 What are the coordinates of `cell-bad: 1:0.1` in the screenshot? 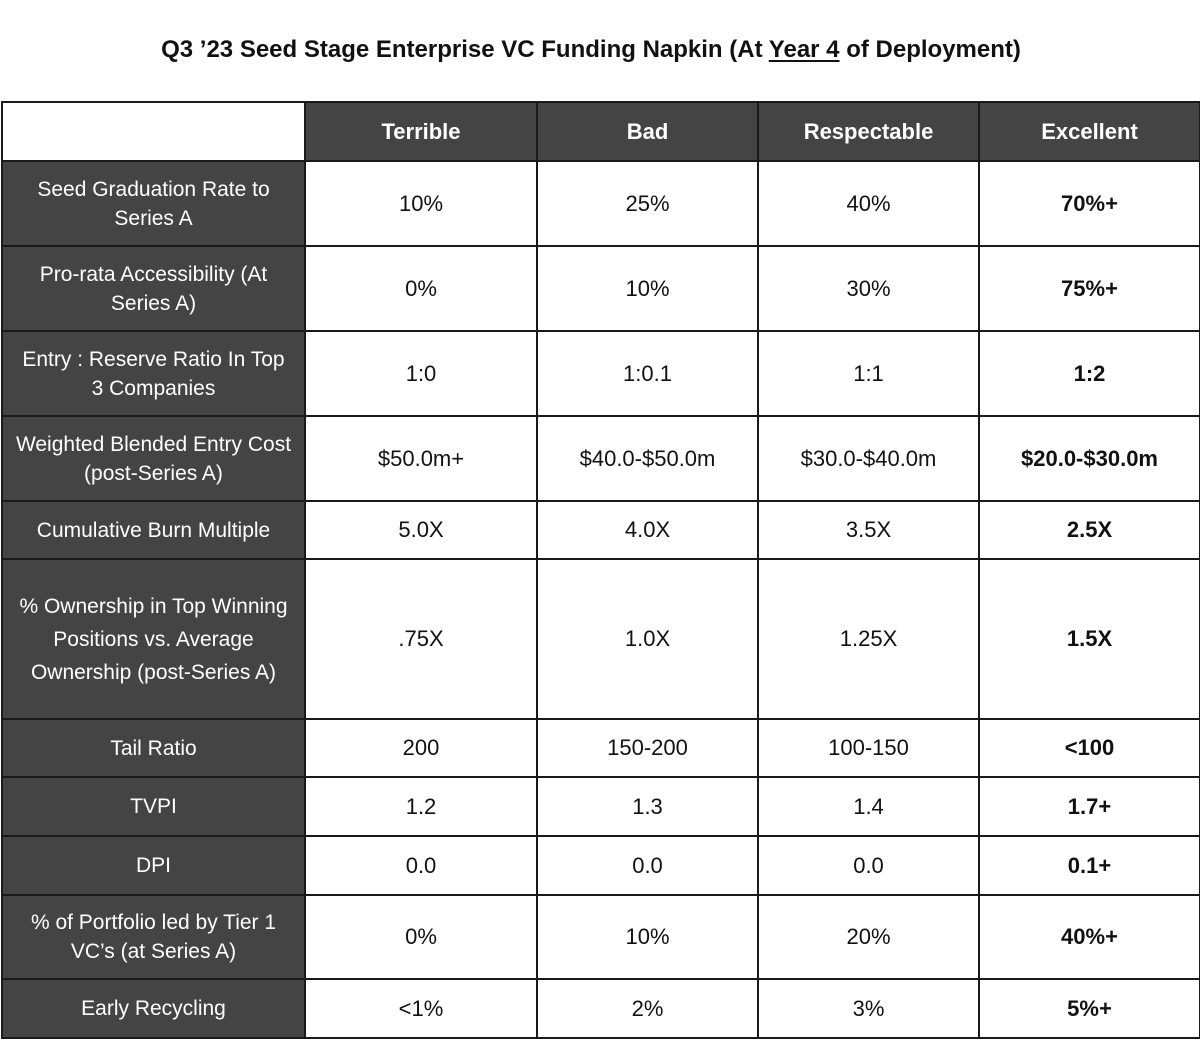 It's located at (647, 373).